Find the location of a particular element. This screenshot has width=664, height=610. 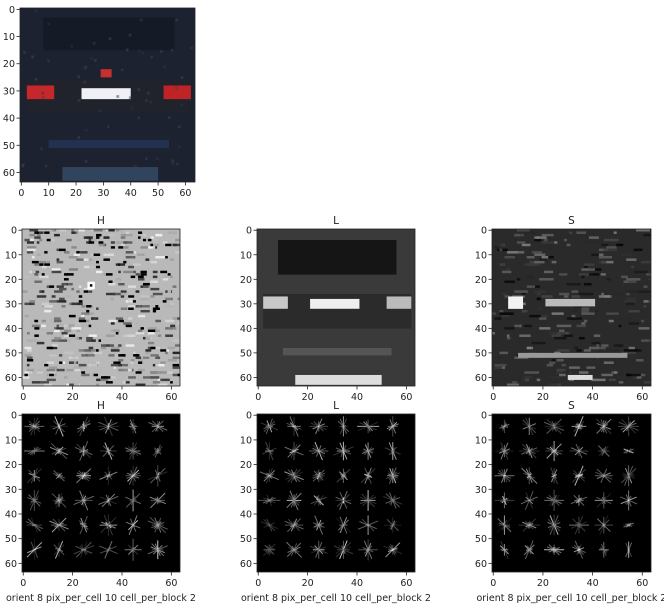

y-tick-label: 10 is located at coordinates (11, 440).